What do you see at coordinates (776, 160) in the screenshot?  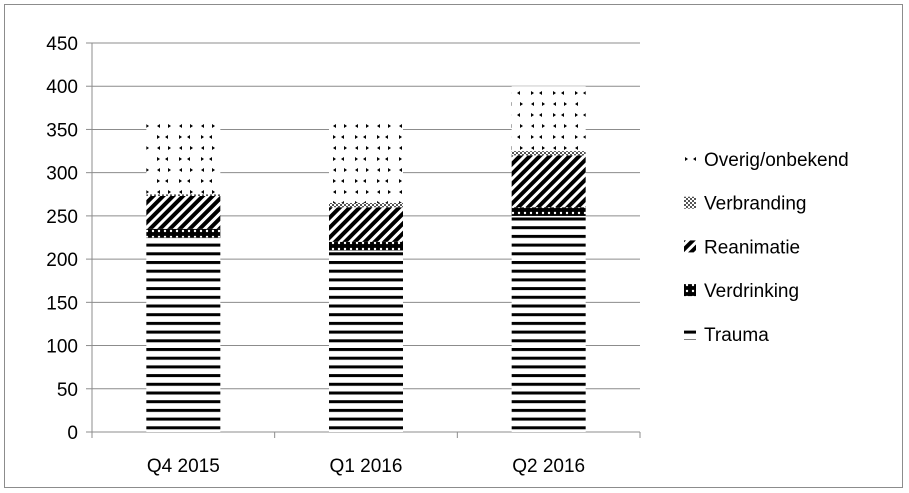 I see `legend-label: Overig/onbekend` at bounding box center [776, 160].